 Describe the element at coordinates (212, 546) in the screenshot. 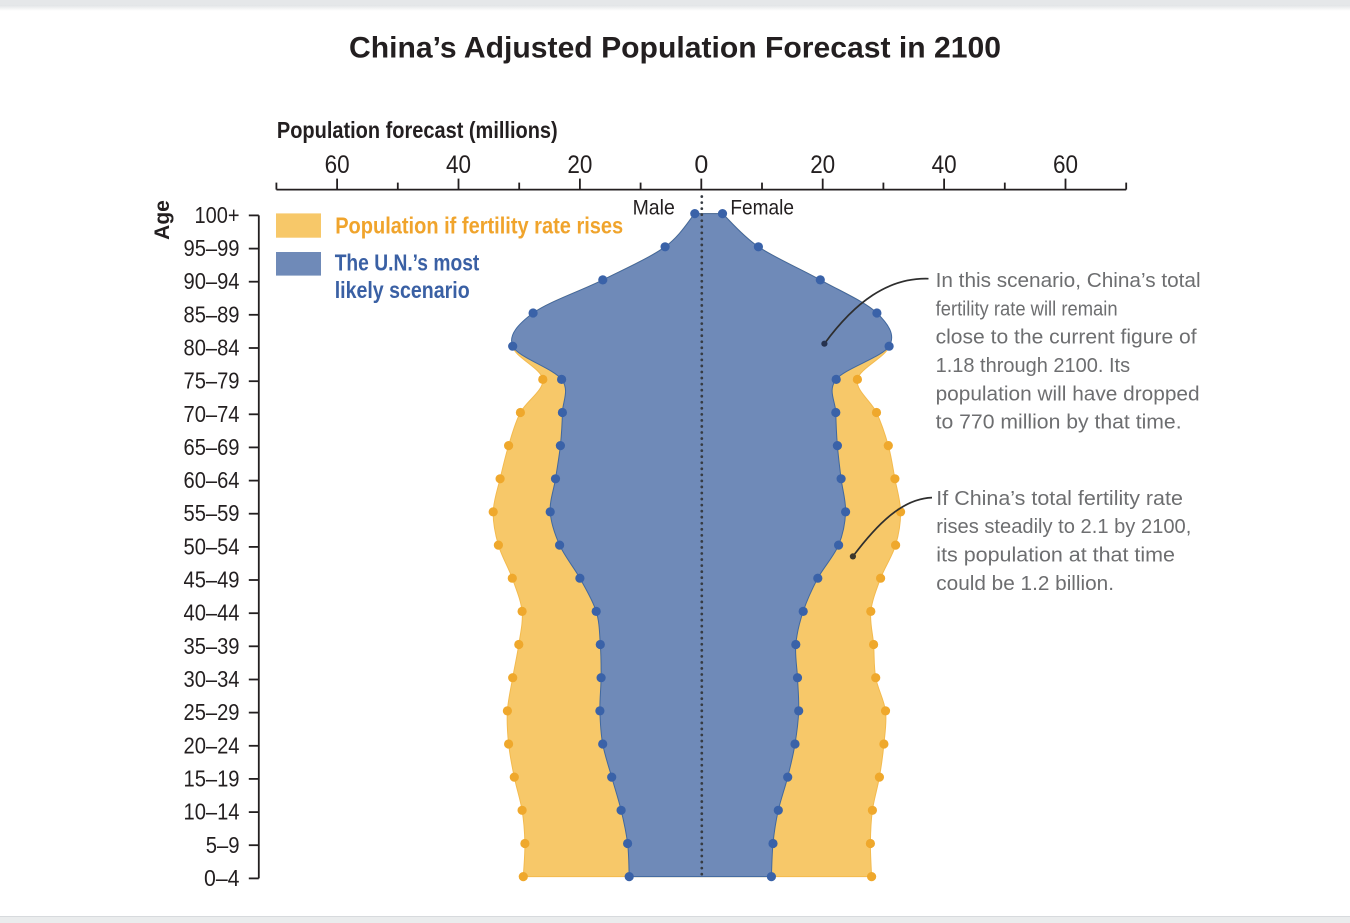

I see `svg-text: 50–54` at that location.